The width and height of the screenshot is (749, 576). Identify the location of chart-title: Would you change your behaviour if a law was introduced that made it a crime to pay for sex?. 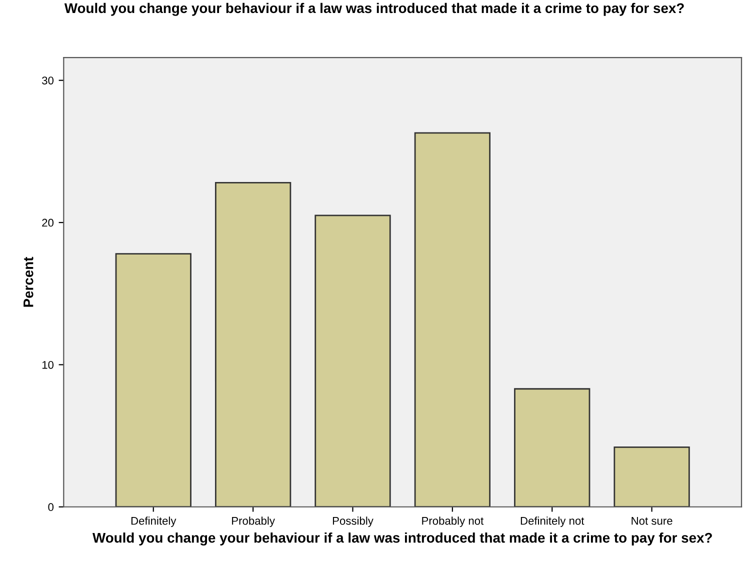
(374, 9).